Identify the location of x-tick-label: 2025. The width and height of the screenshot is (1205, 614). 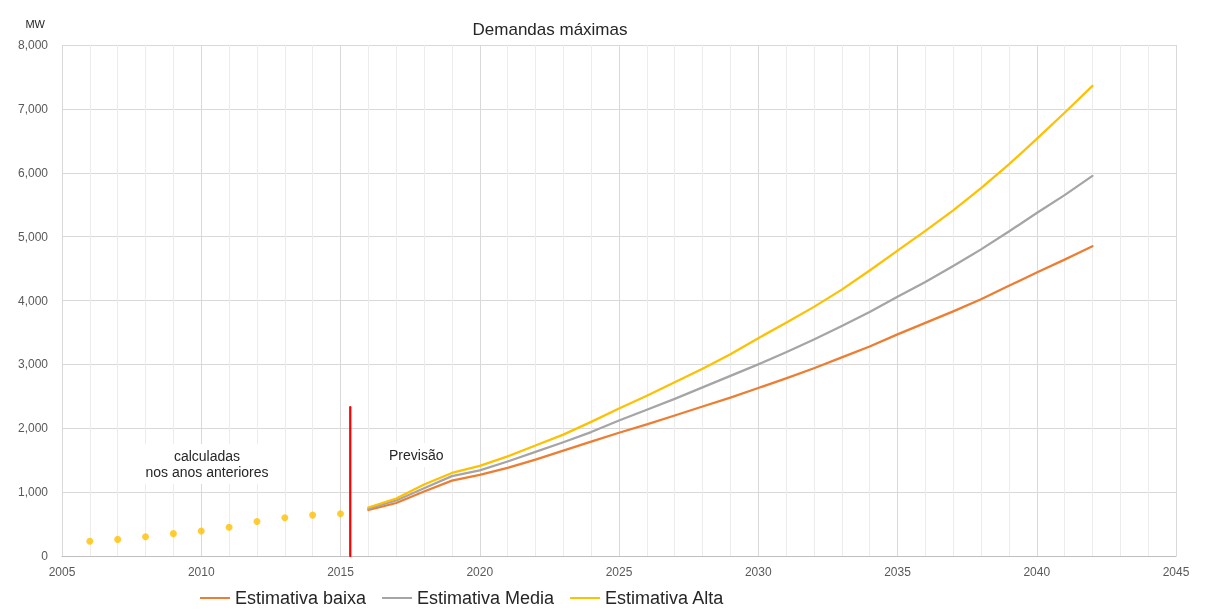
(619, 572).